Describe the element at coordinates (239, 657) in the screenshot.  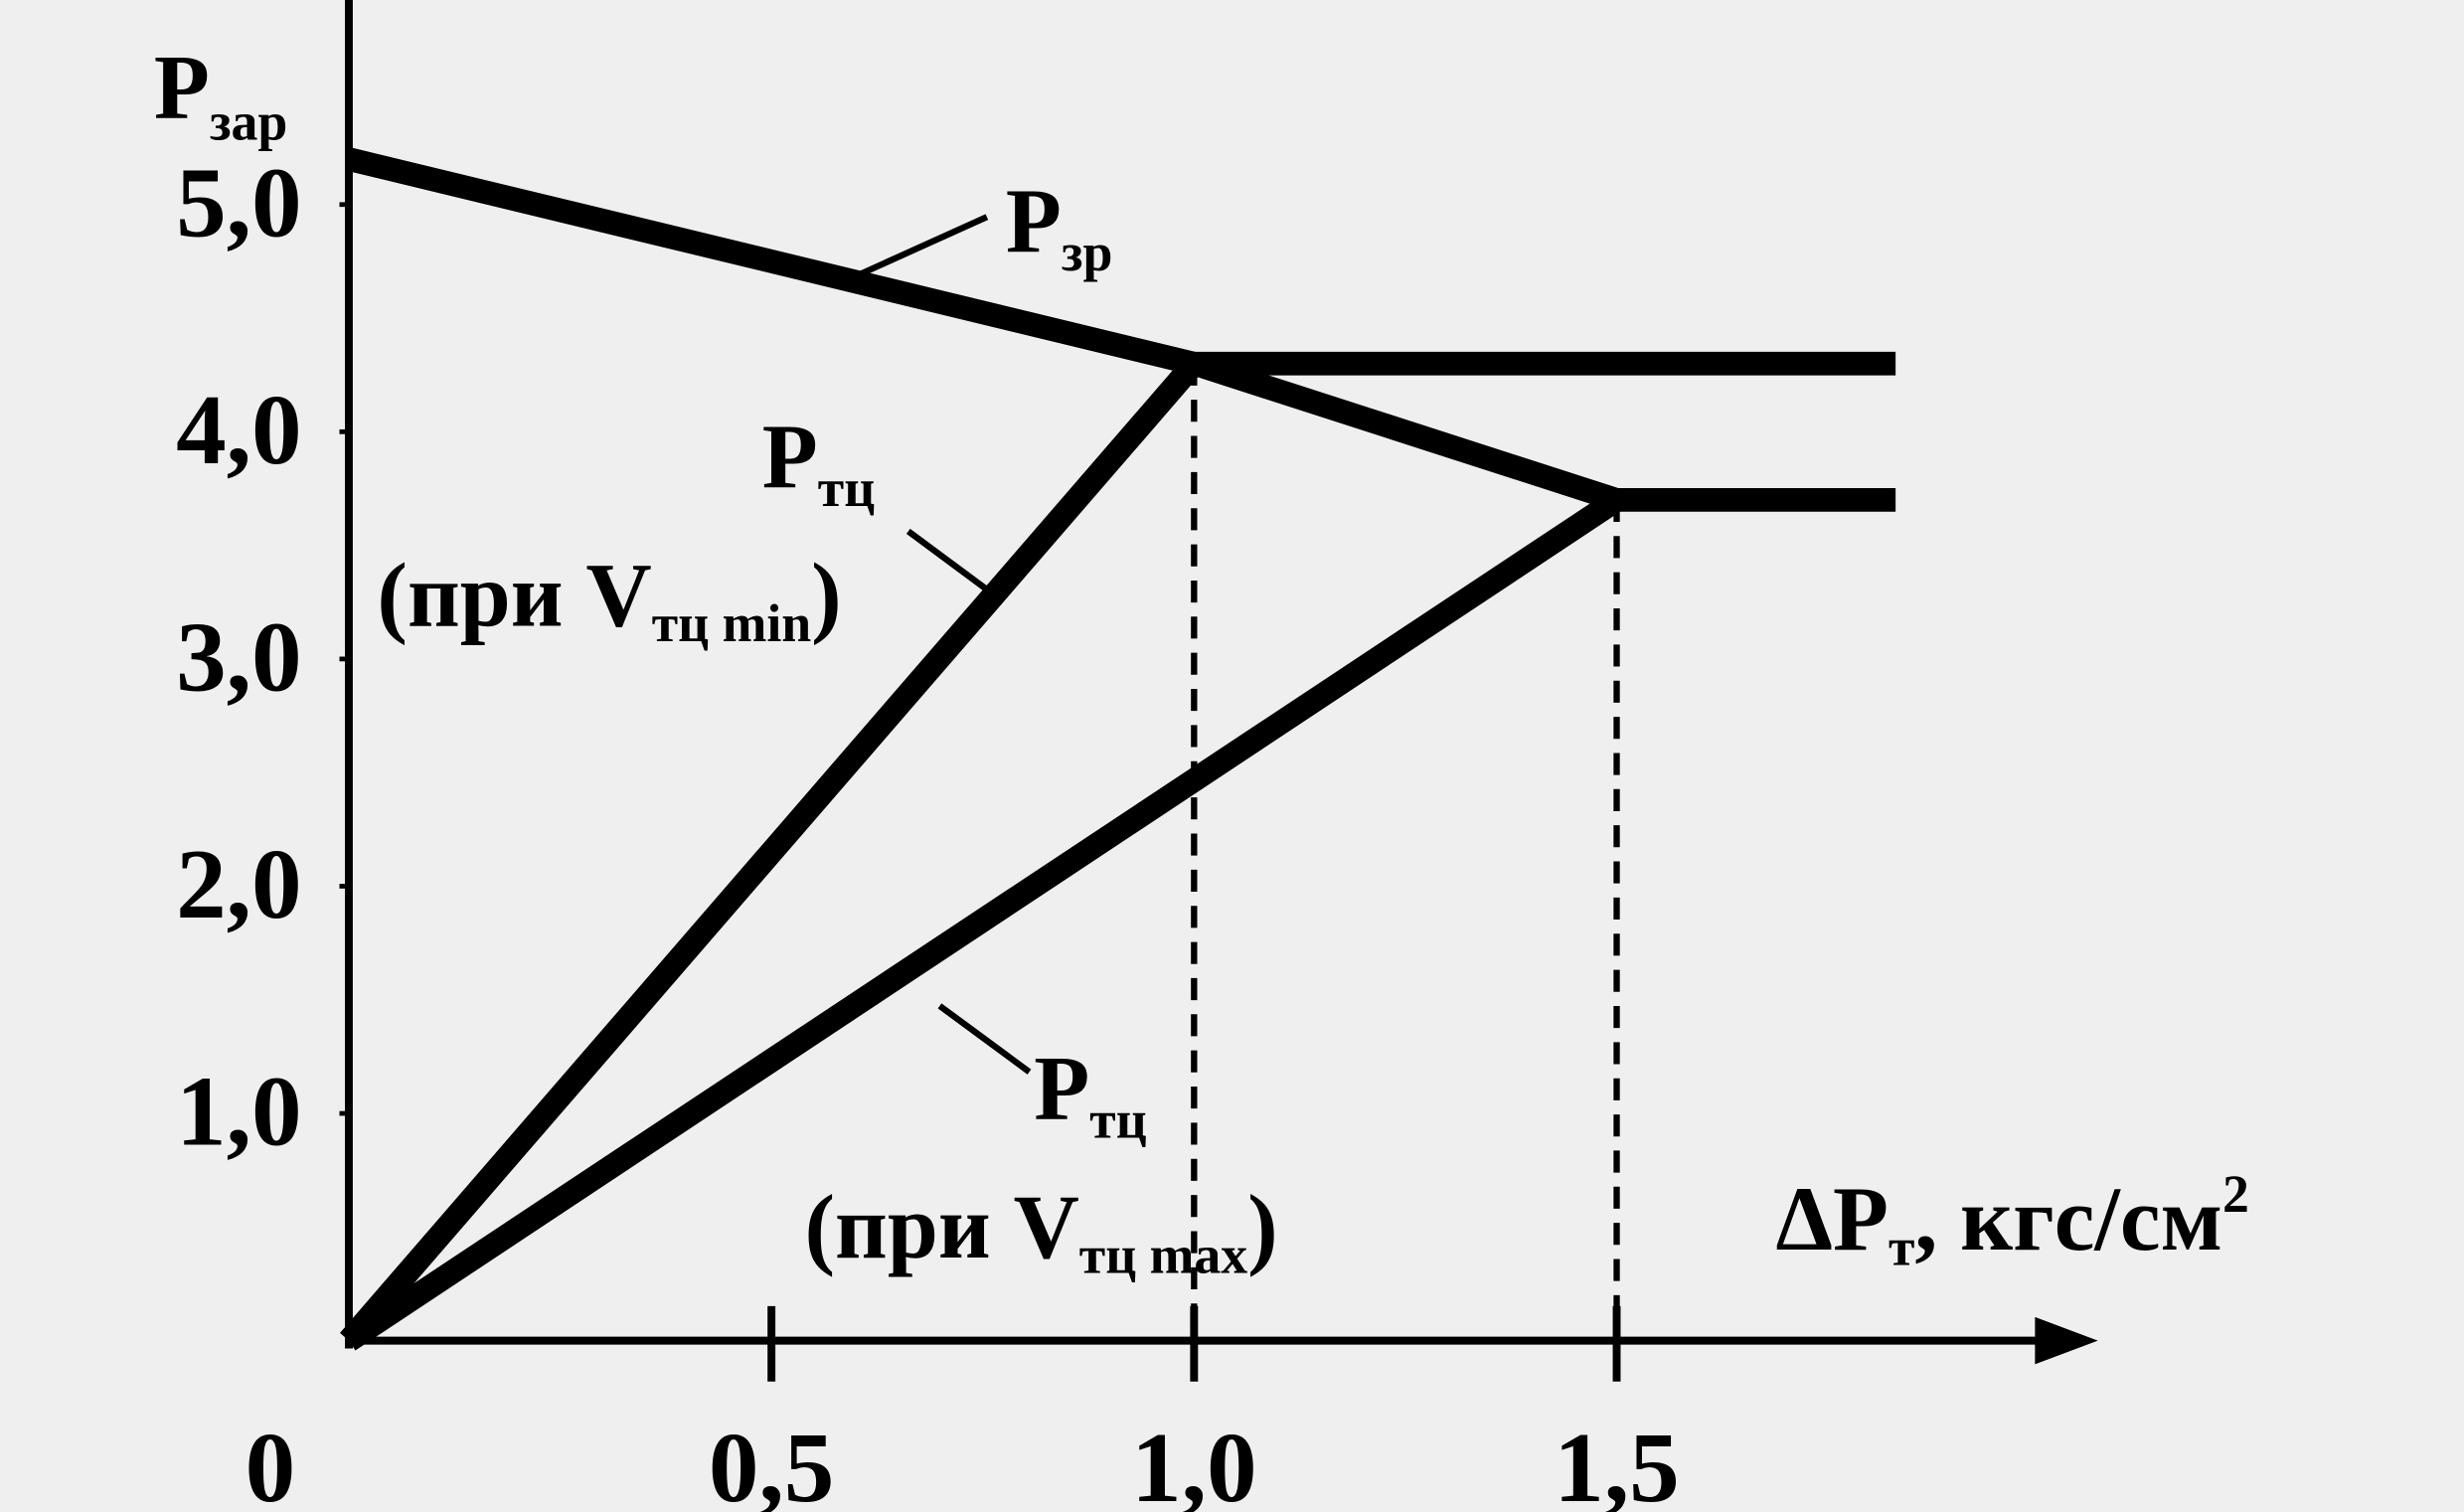
I see `y-tick-label: 3,0` at that location.